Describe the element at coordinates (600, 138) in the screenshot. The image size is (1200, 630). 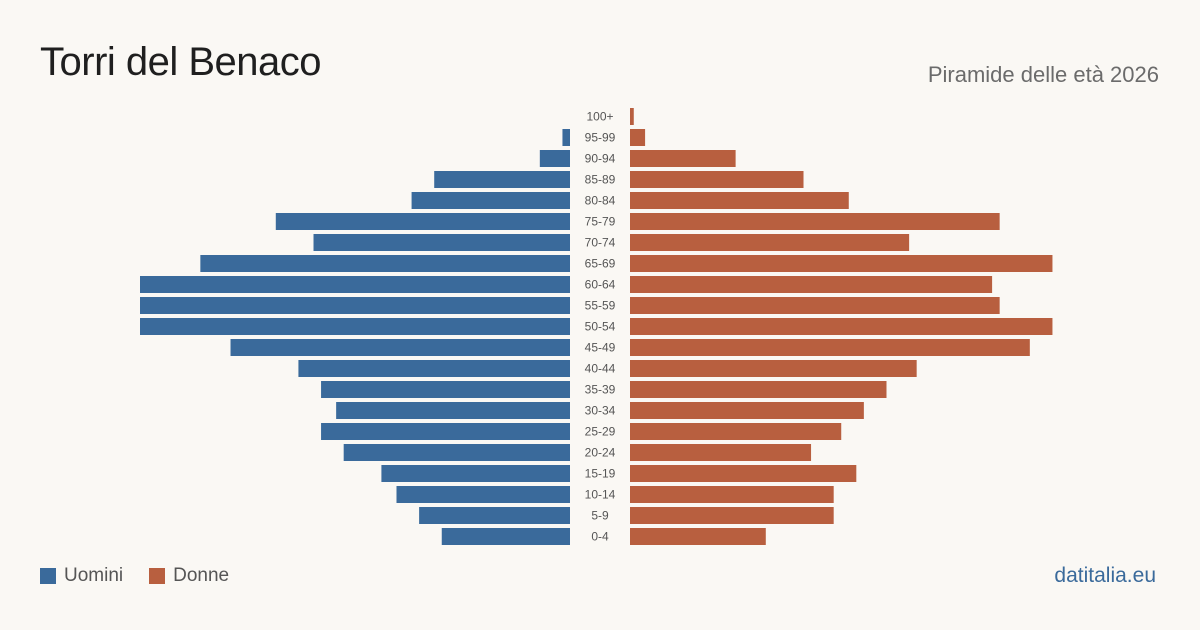
I see `age-label-95-99: 95-99` at that location.